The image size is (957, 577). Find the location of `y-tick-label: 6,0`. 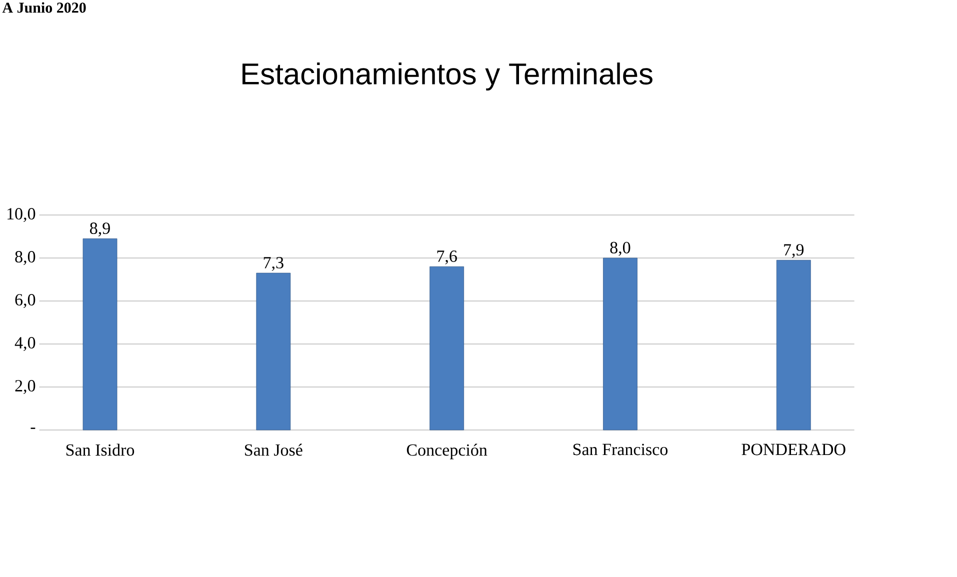

y-tick-label: 6,0 is located at coordinates (25, 301).